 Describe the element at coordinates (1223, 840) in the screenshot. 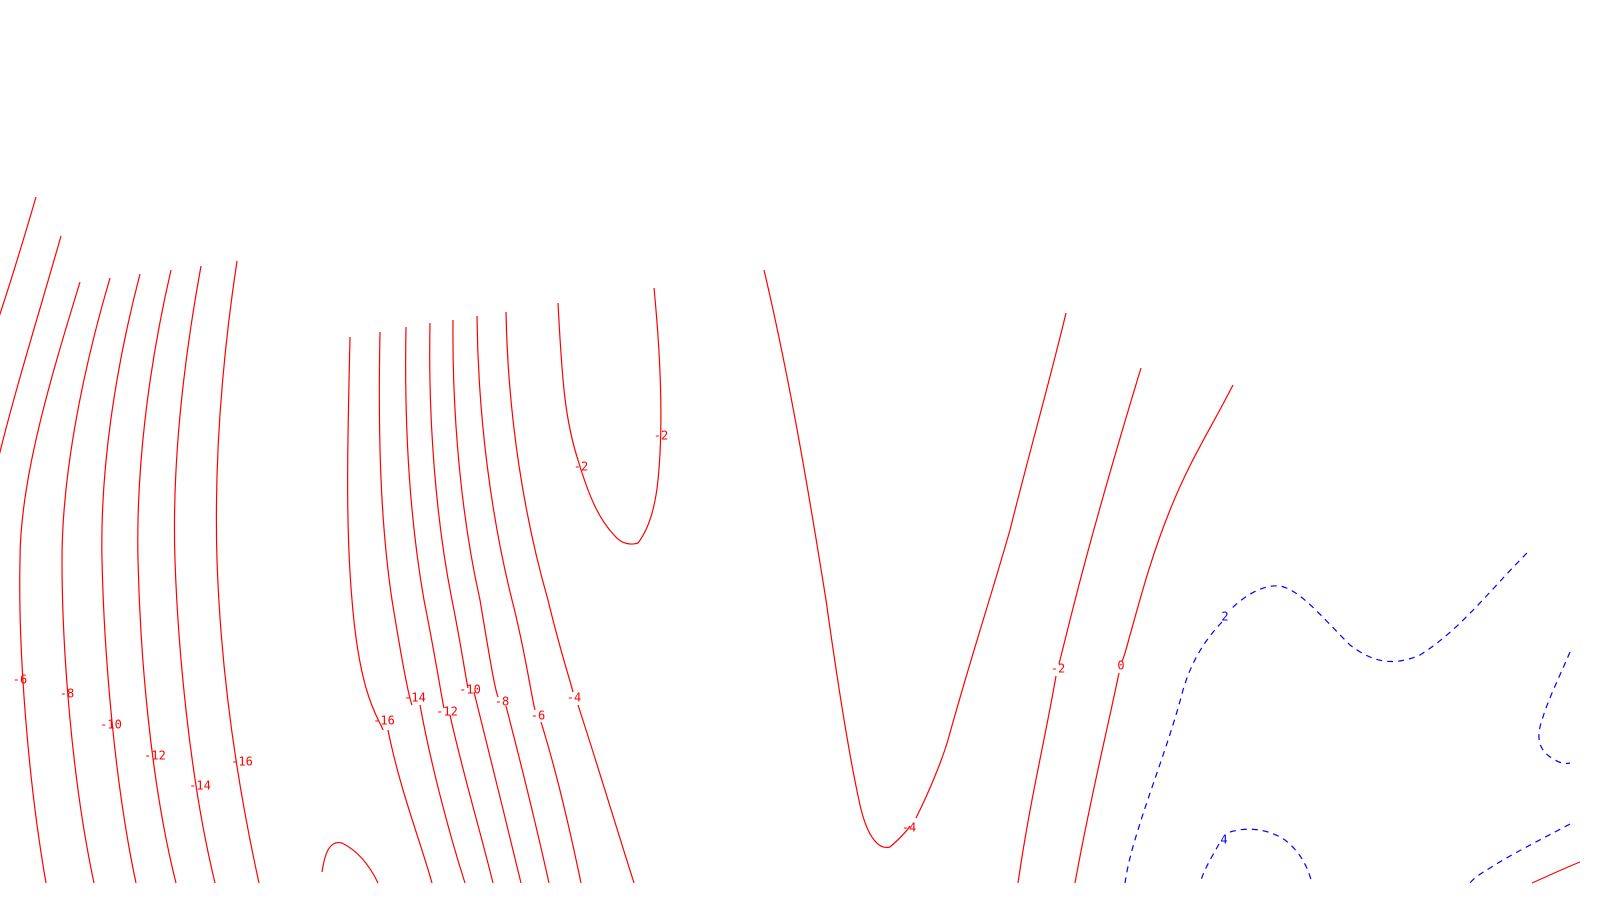

I see `contour-label: 4` at that location.